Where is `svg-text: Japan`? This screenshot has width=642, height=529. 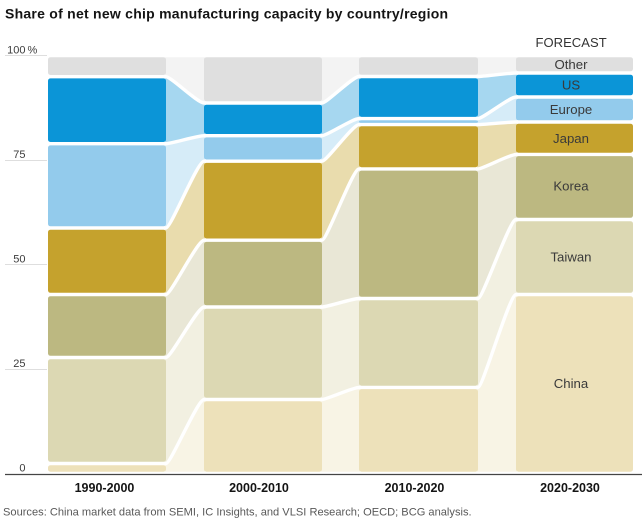
svg-text: Japan is located at coordinates (571, 138).